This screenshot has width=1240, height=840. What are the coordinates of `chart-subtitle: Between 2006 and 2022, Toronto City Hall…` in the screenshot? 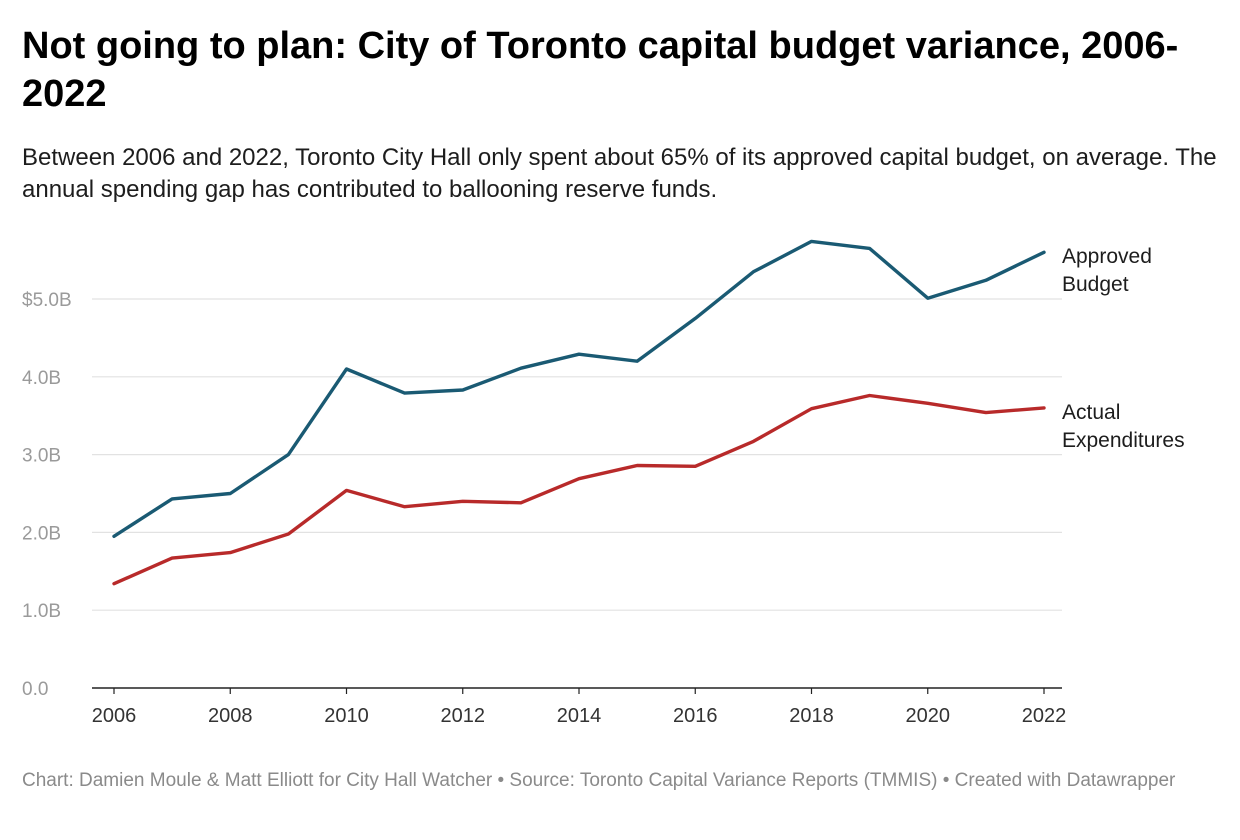 It's located at (619, 173).